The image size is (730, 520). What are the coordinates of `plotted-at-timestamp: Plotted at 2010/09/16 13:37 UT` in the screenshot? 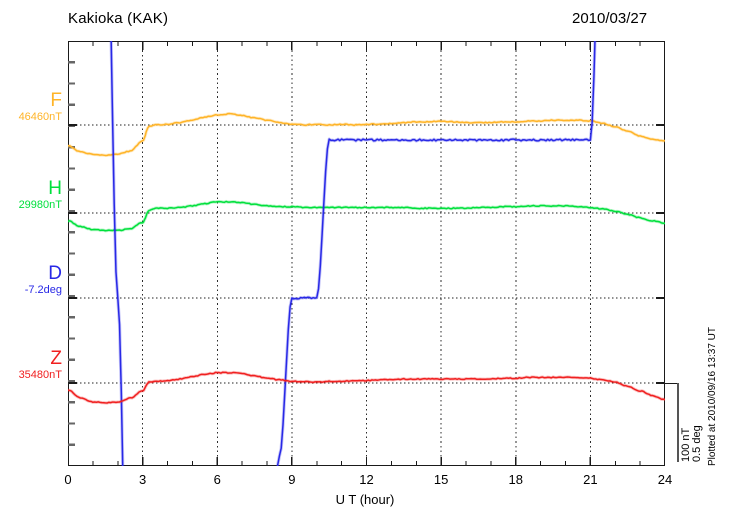 It's located at (712, 396).